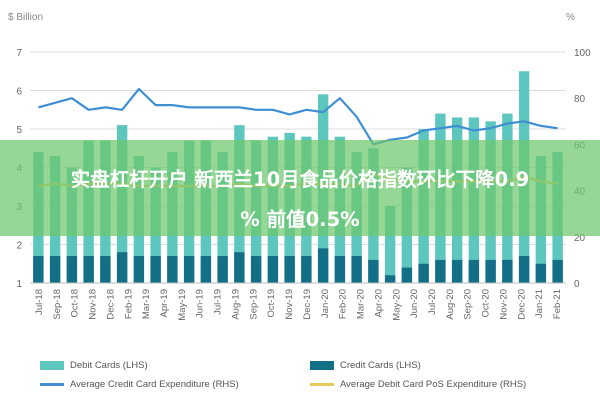 The height and width of the screenshot is (400, 600). Describe the element at coordinates (361, 304) in the screenshot. I see `x-axis-tick-label: Mar-20` at that location.